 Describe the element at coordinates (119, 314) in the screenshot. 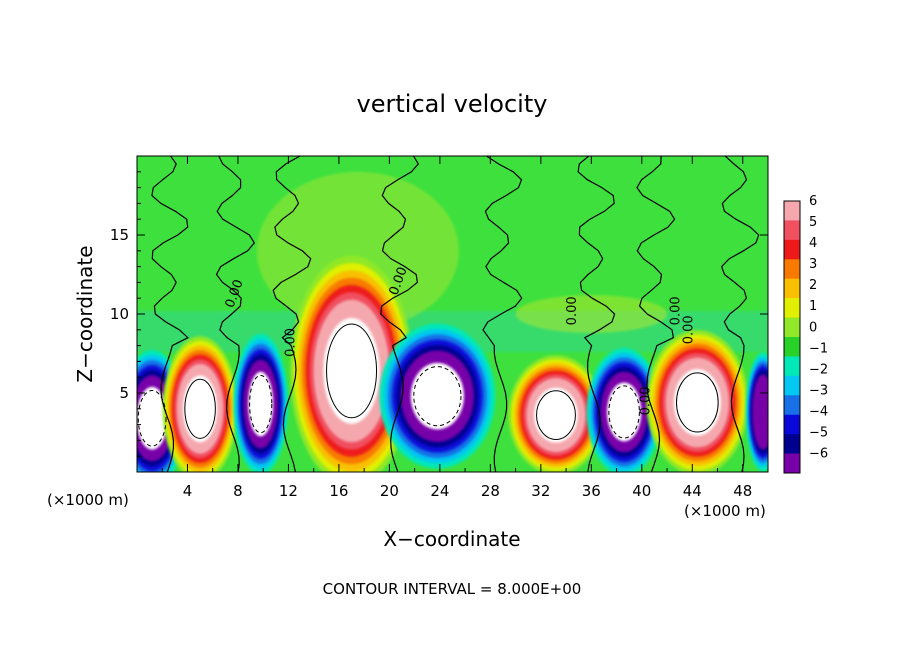

I see `y-tick-label: 10` at that location.